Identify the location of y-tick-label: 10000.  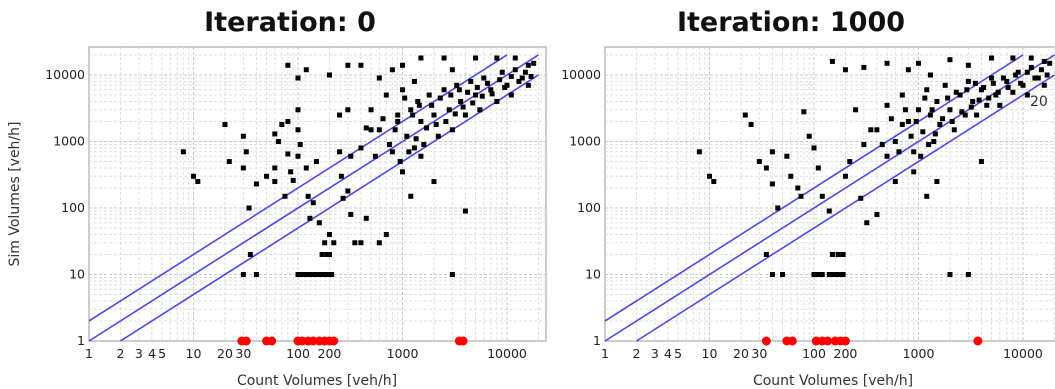
(65, 74).